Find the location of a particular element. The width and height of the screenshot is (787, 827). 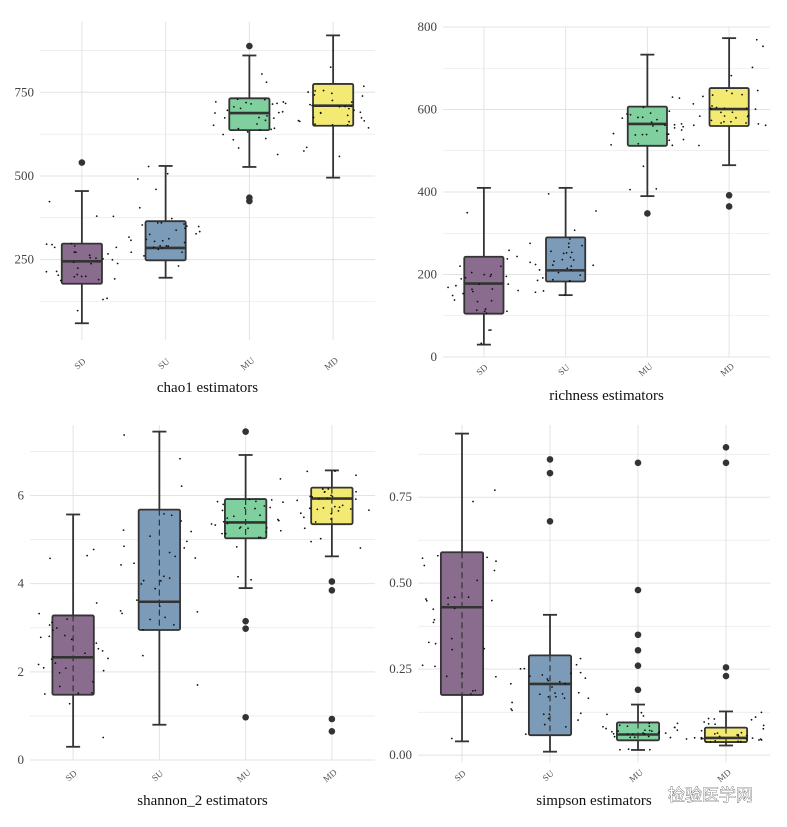

y-tick-label: 0.00 is located at coordinates (400, 754).